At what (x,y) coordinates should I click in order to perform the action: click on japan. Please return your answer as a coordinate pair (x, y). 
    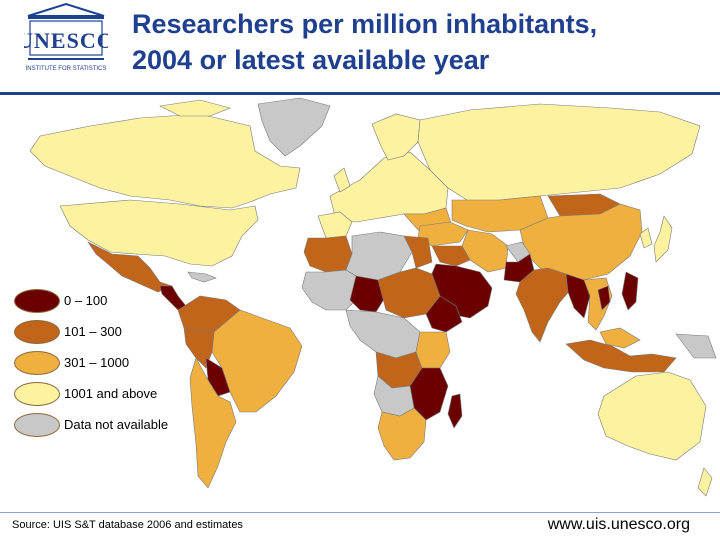
    Looking at the image, I should click on (663, 239).